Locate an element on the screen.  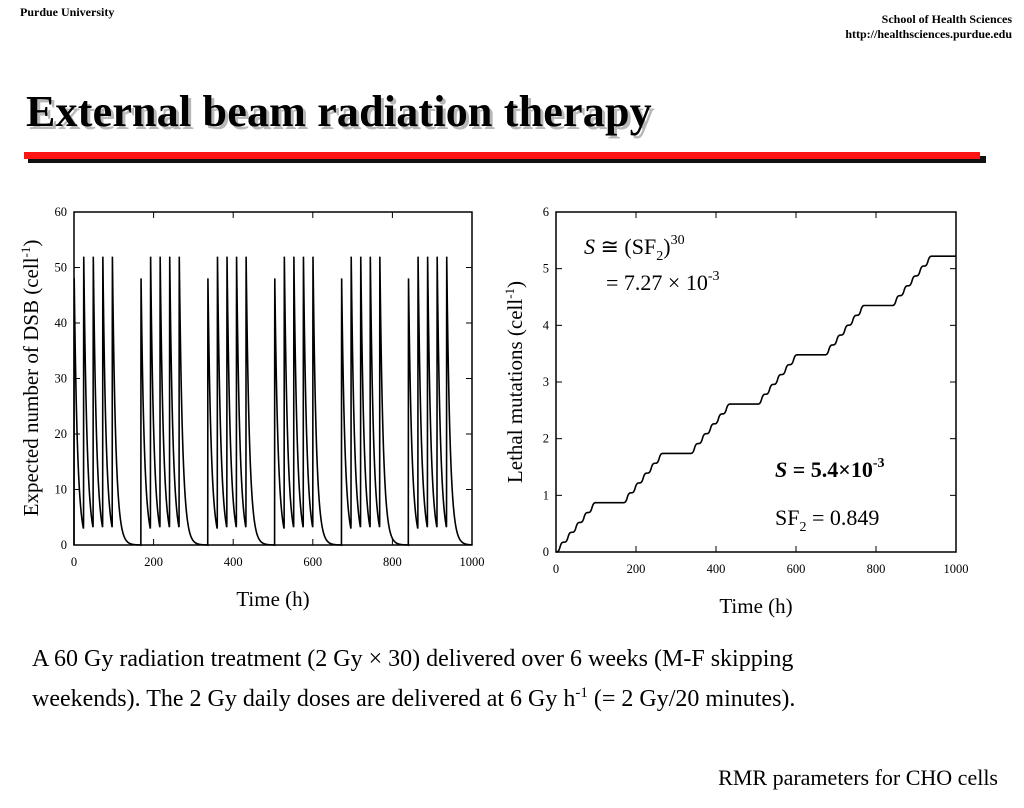
dsb-x-tick-label: 1000 is located at coordinates (472, 562).